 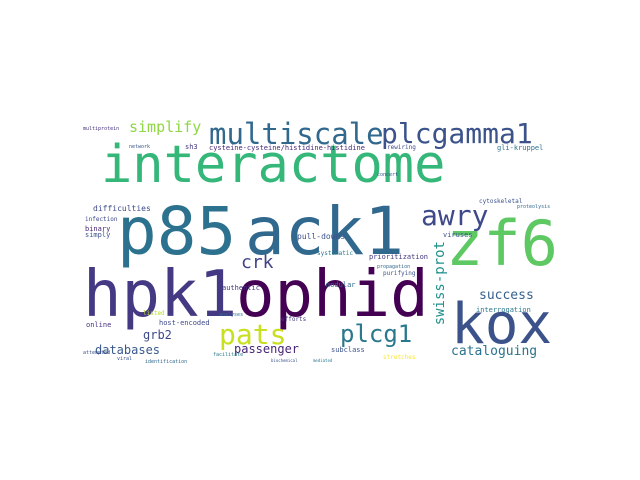 What do you see at coordinates (140, 147) in the screenshot?
I see `word-network: network` at bounding box center [140, 147].